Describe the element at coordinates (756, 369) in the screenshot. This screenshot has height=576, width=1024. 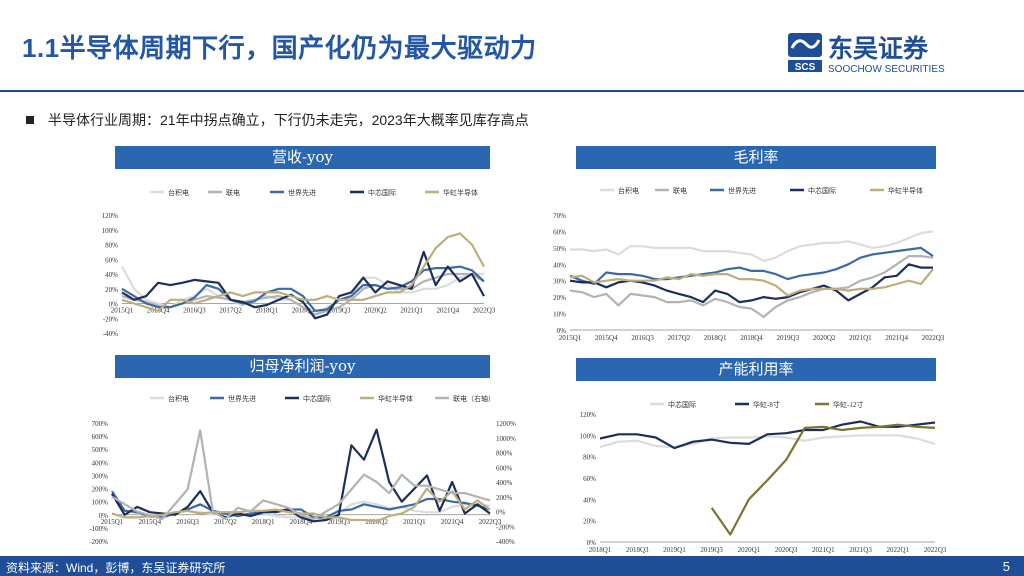
I see `panel-title-utilization: 产能利用率` at that location.